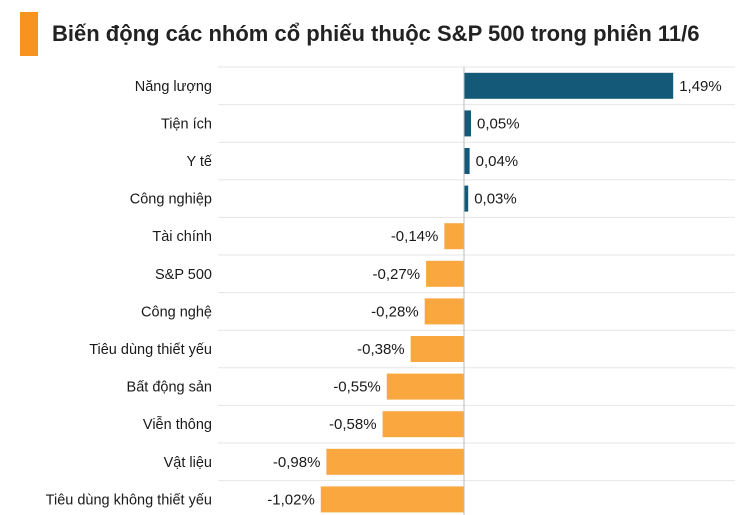 The image size is (740, 515). Describe the element at coordinates (297, 462) in the screenshot. I see `value-label: -0,98%` at that location.